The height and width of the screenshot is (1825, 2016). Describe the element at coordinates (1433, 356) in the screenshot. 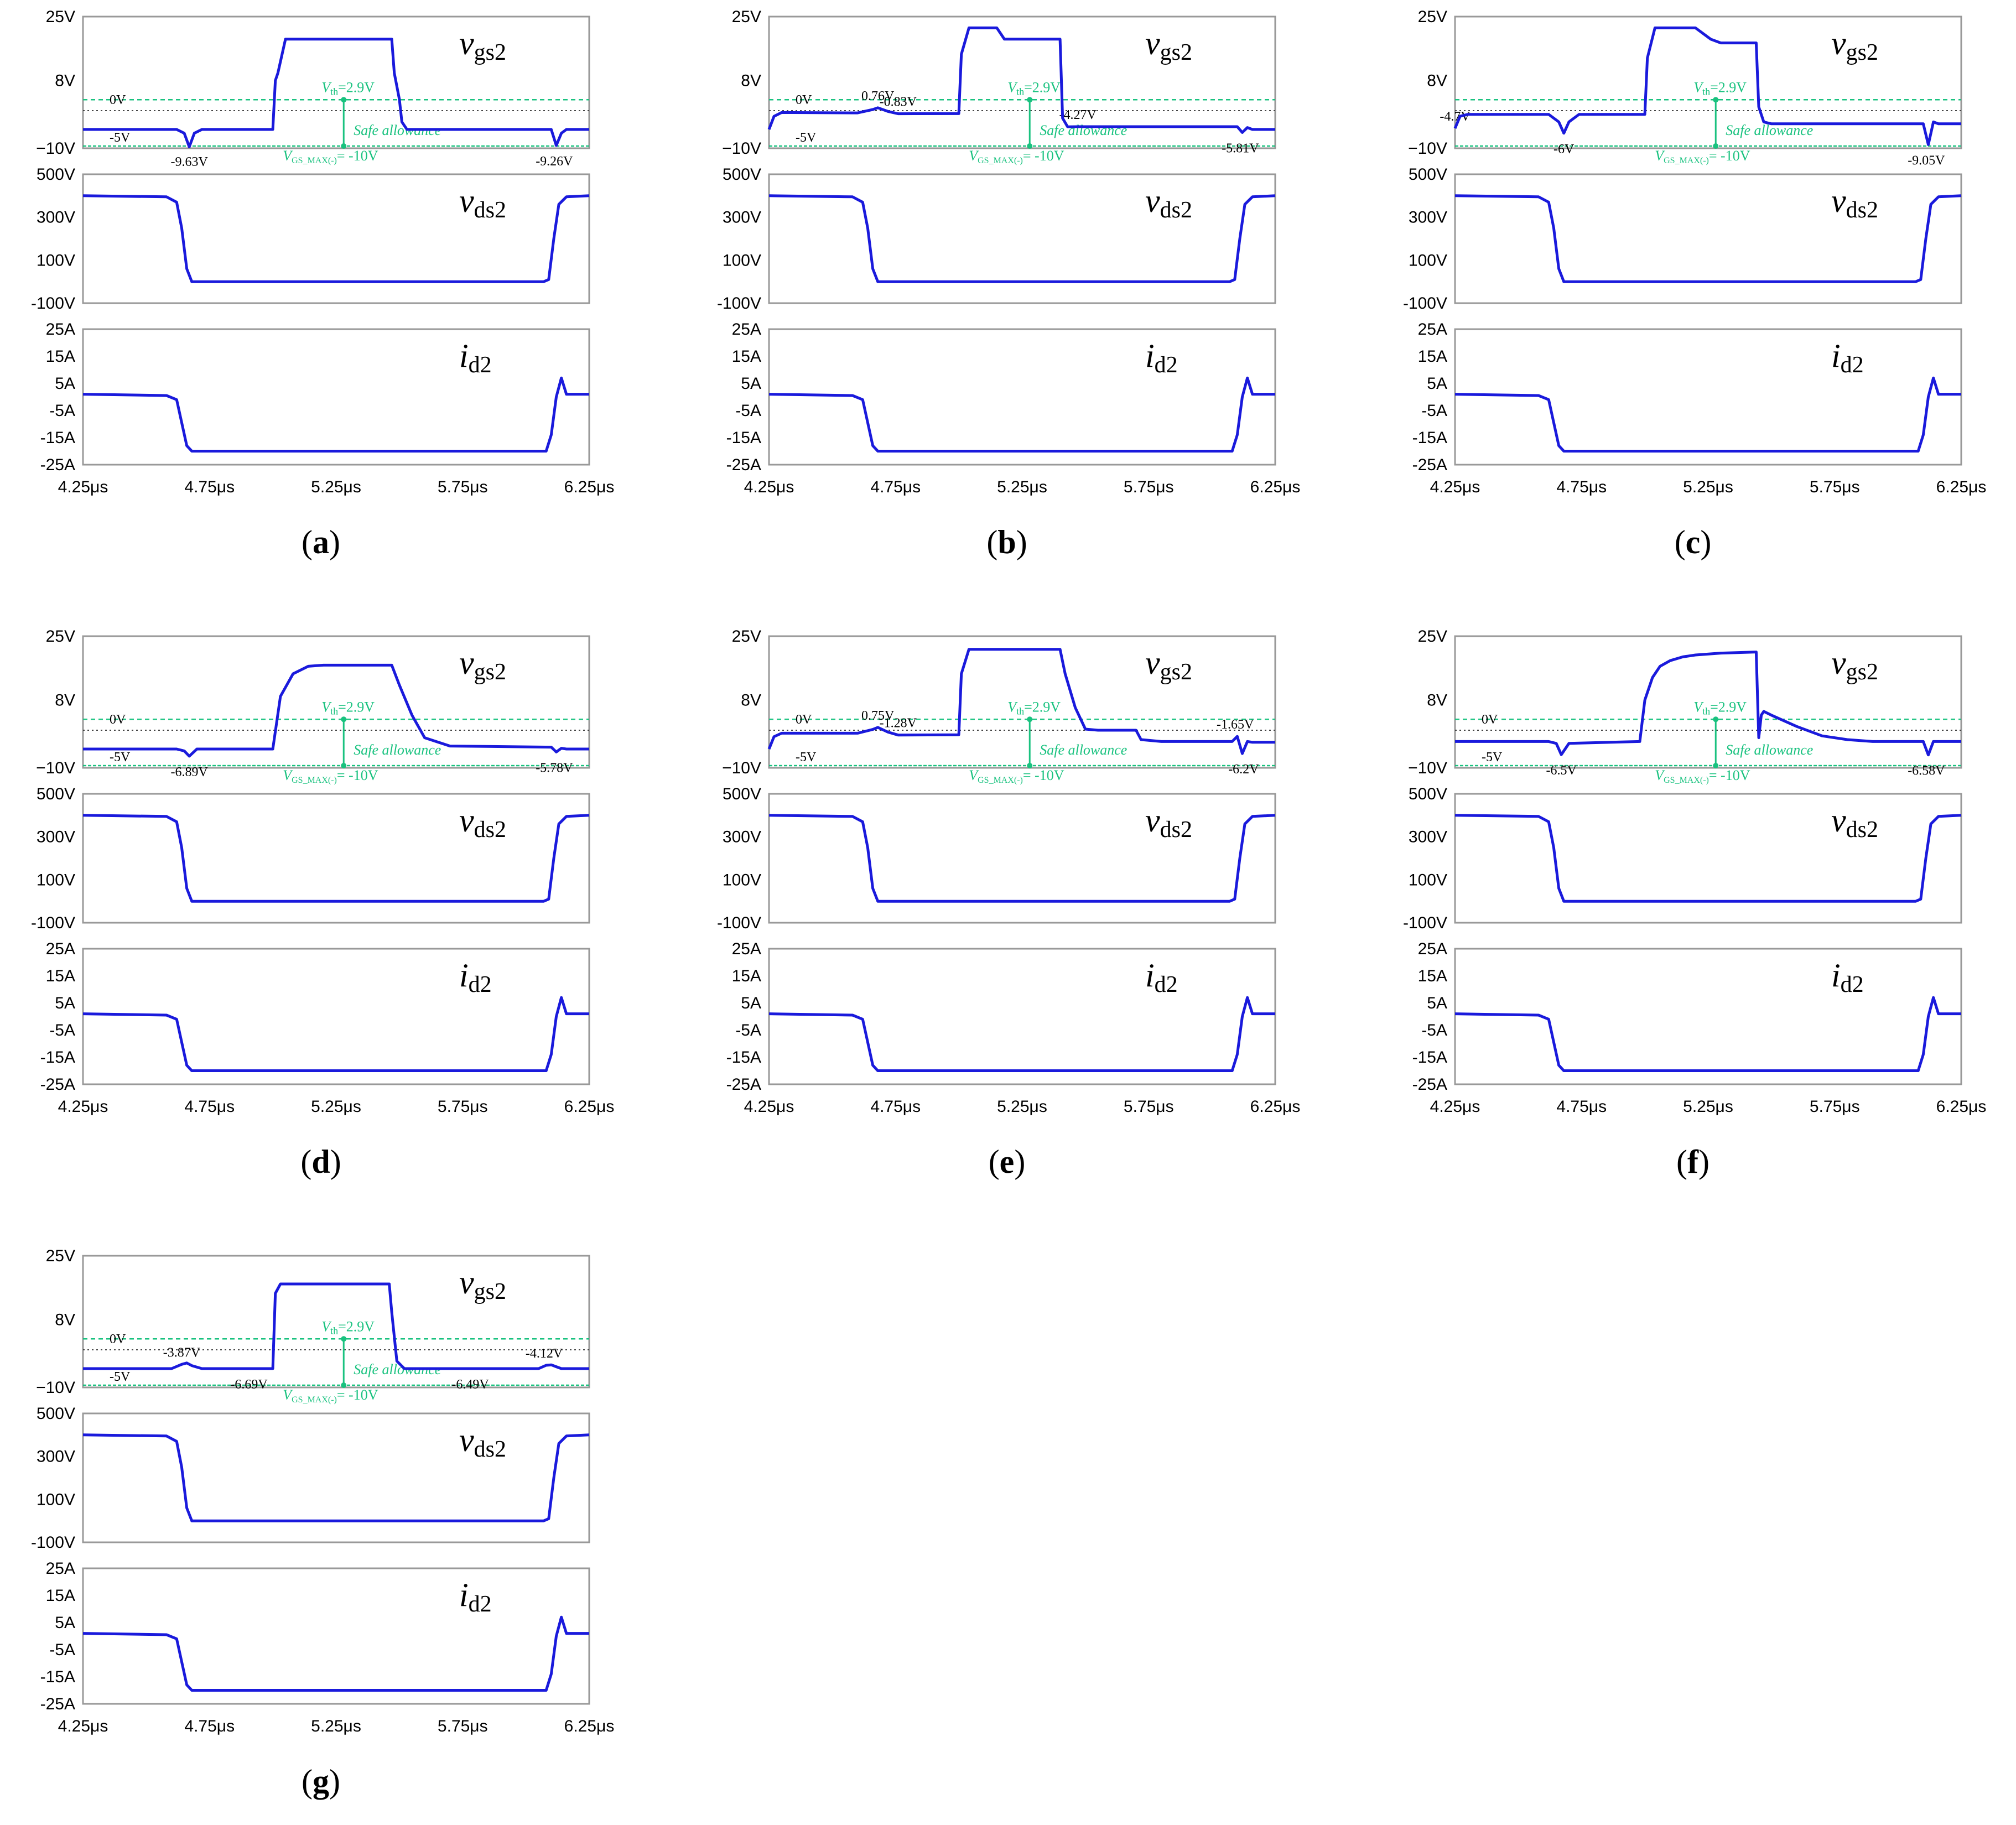

I see `id-ytick-label: 15A` at that location.